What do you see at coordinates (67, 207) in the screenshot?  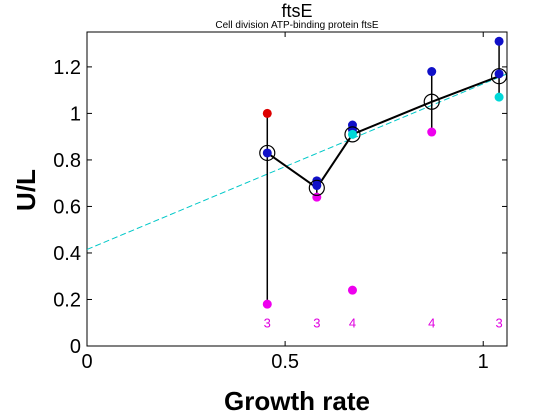 I see `y-tick-label: 0.6` at bounding box center [67, 207].